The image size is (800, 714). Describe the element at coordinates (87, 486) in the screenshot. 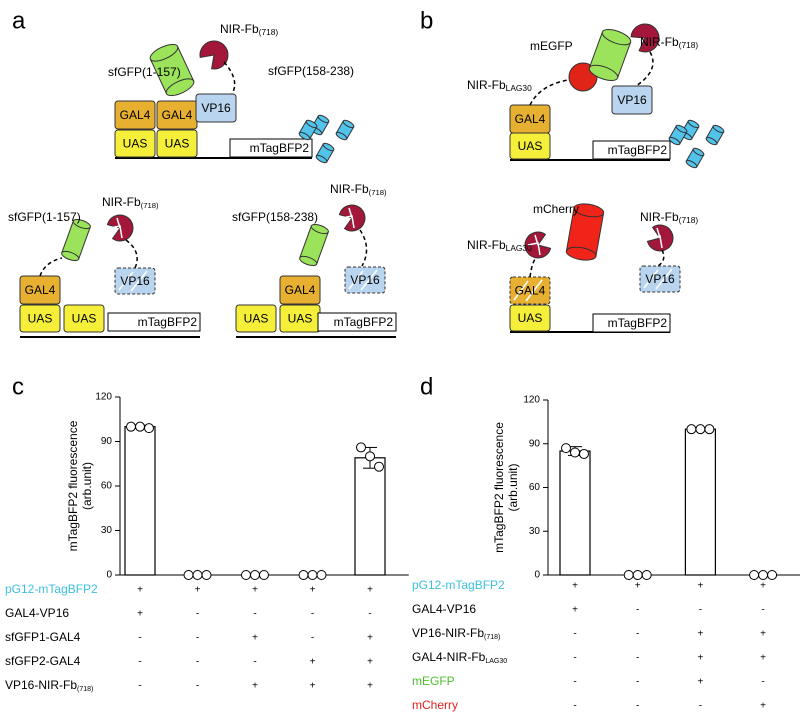

I see `y-axis-label: (arb.unit)` at that location.